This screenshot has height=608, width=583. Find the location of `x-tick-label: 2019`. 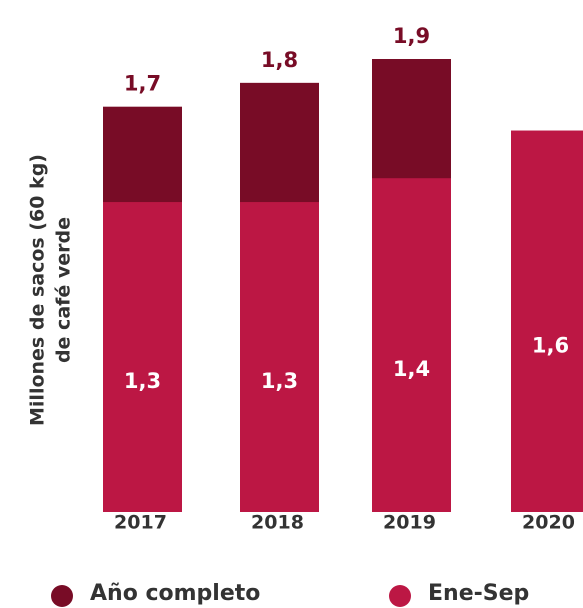

x-tick-label: 2019 is located at coordinates (409, 523).